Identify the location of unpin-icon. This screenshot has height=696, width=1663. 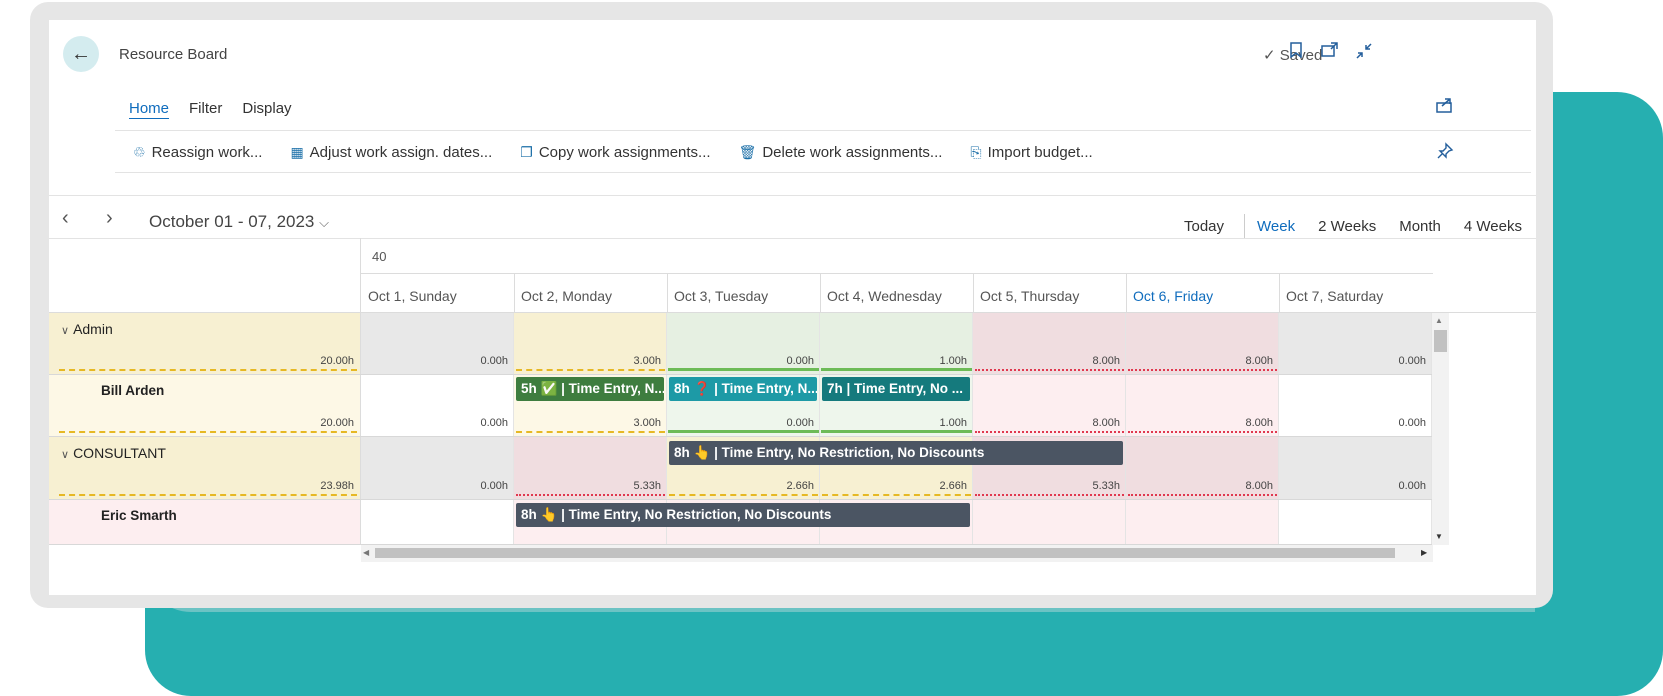
(1445, 153).